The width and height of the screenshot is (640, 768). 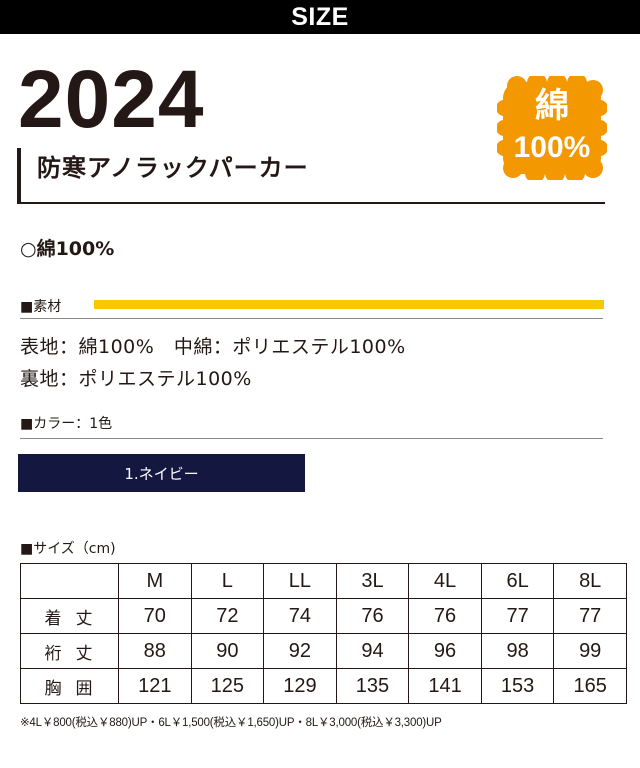 I want to click on size-cell: 94, so click(x=372, y=651).